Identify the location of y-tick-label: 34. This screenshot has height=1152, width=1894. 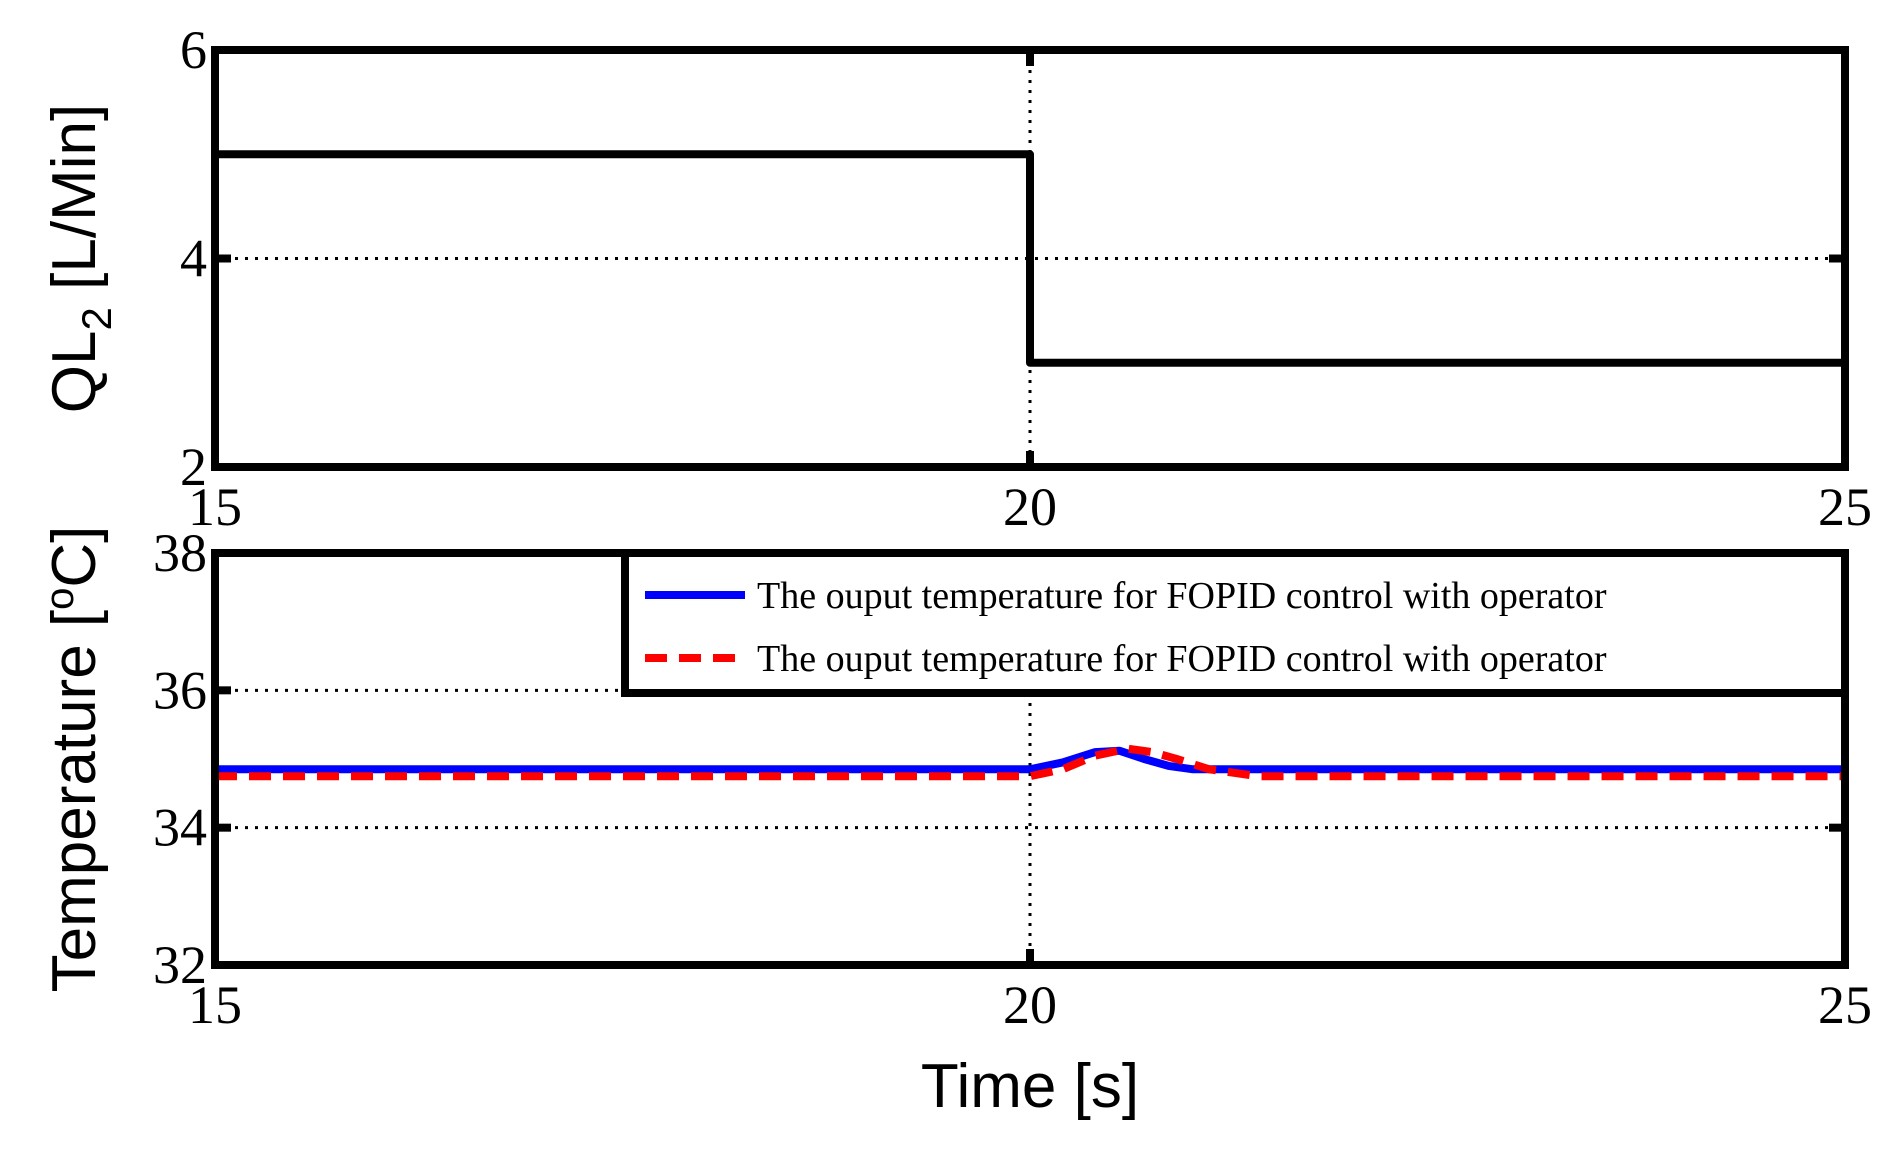
(180, 828).